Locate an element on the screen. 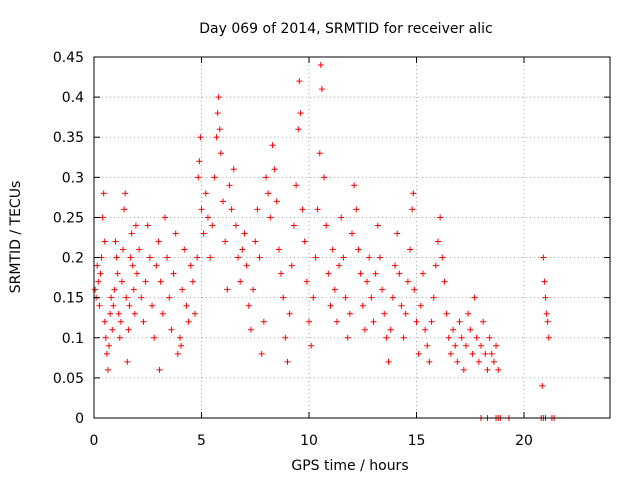  y-tick-label: 0.35 is located at coordinates (68, 138).